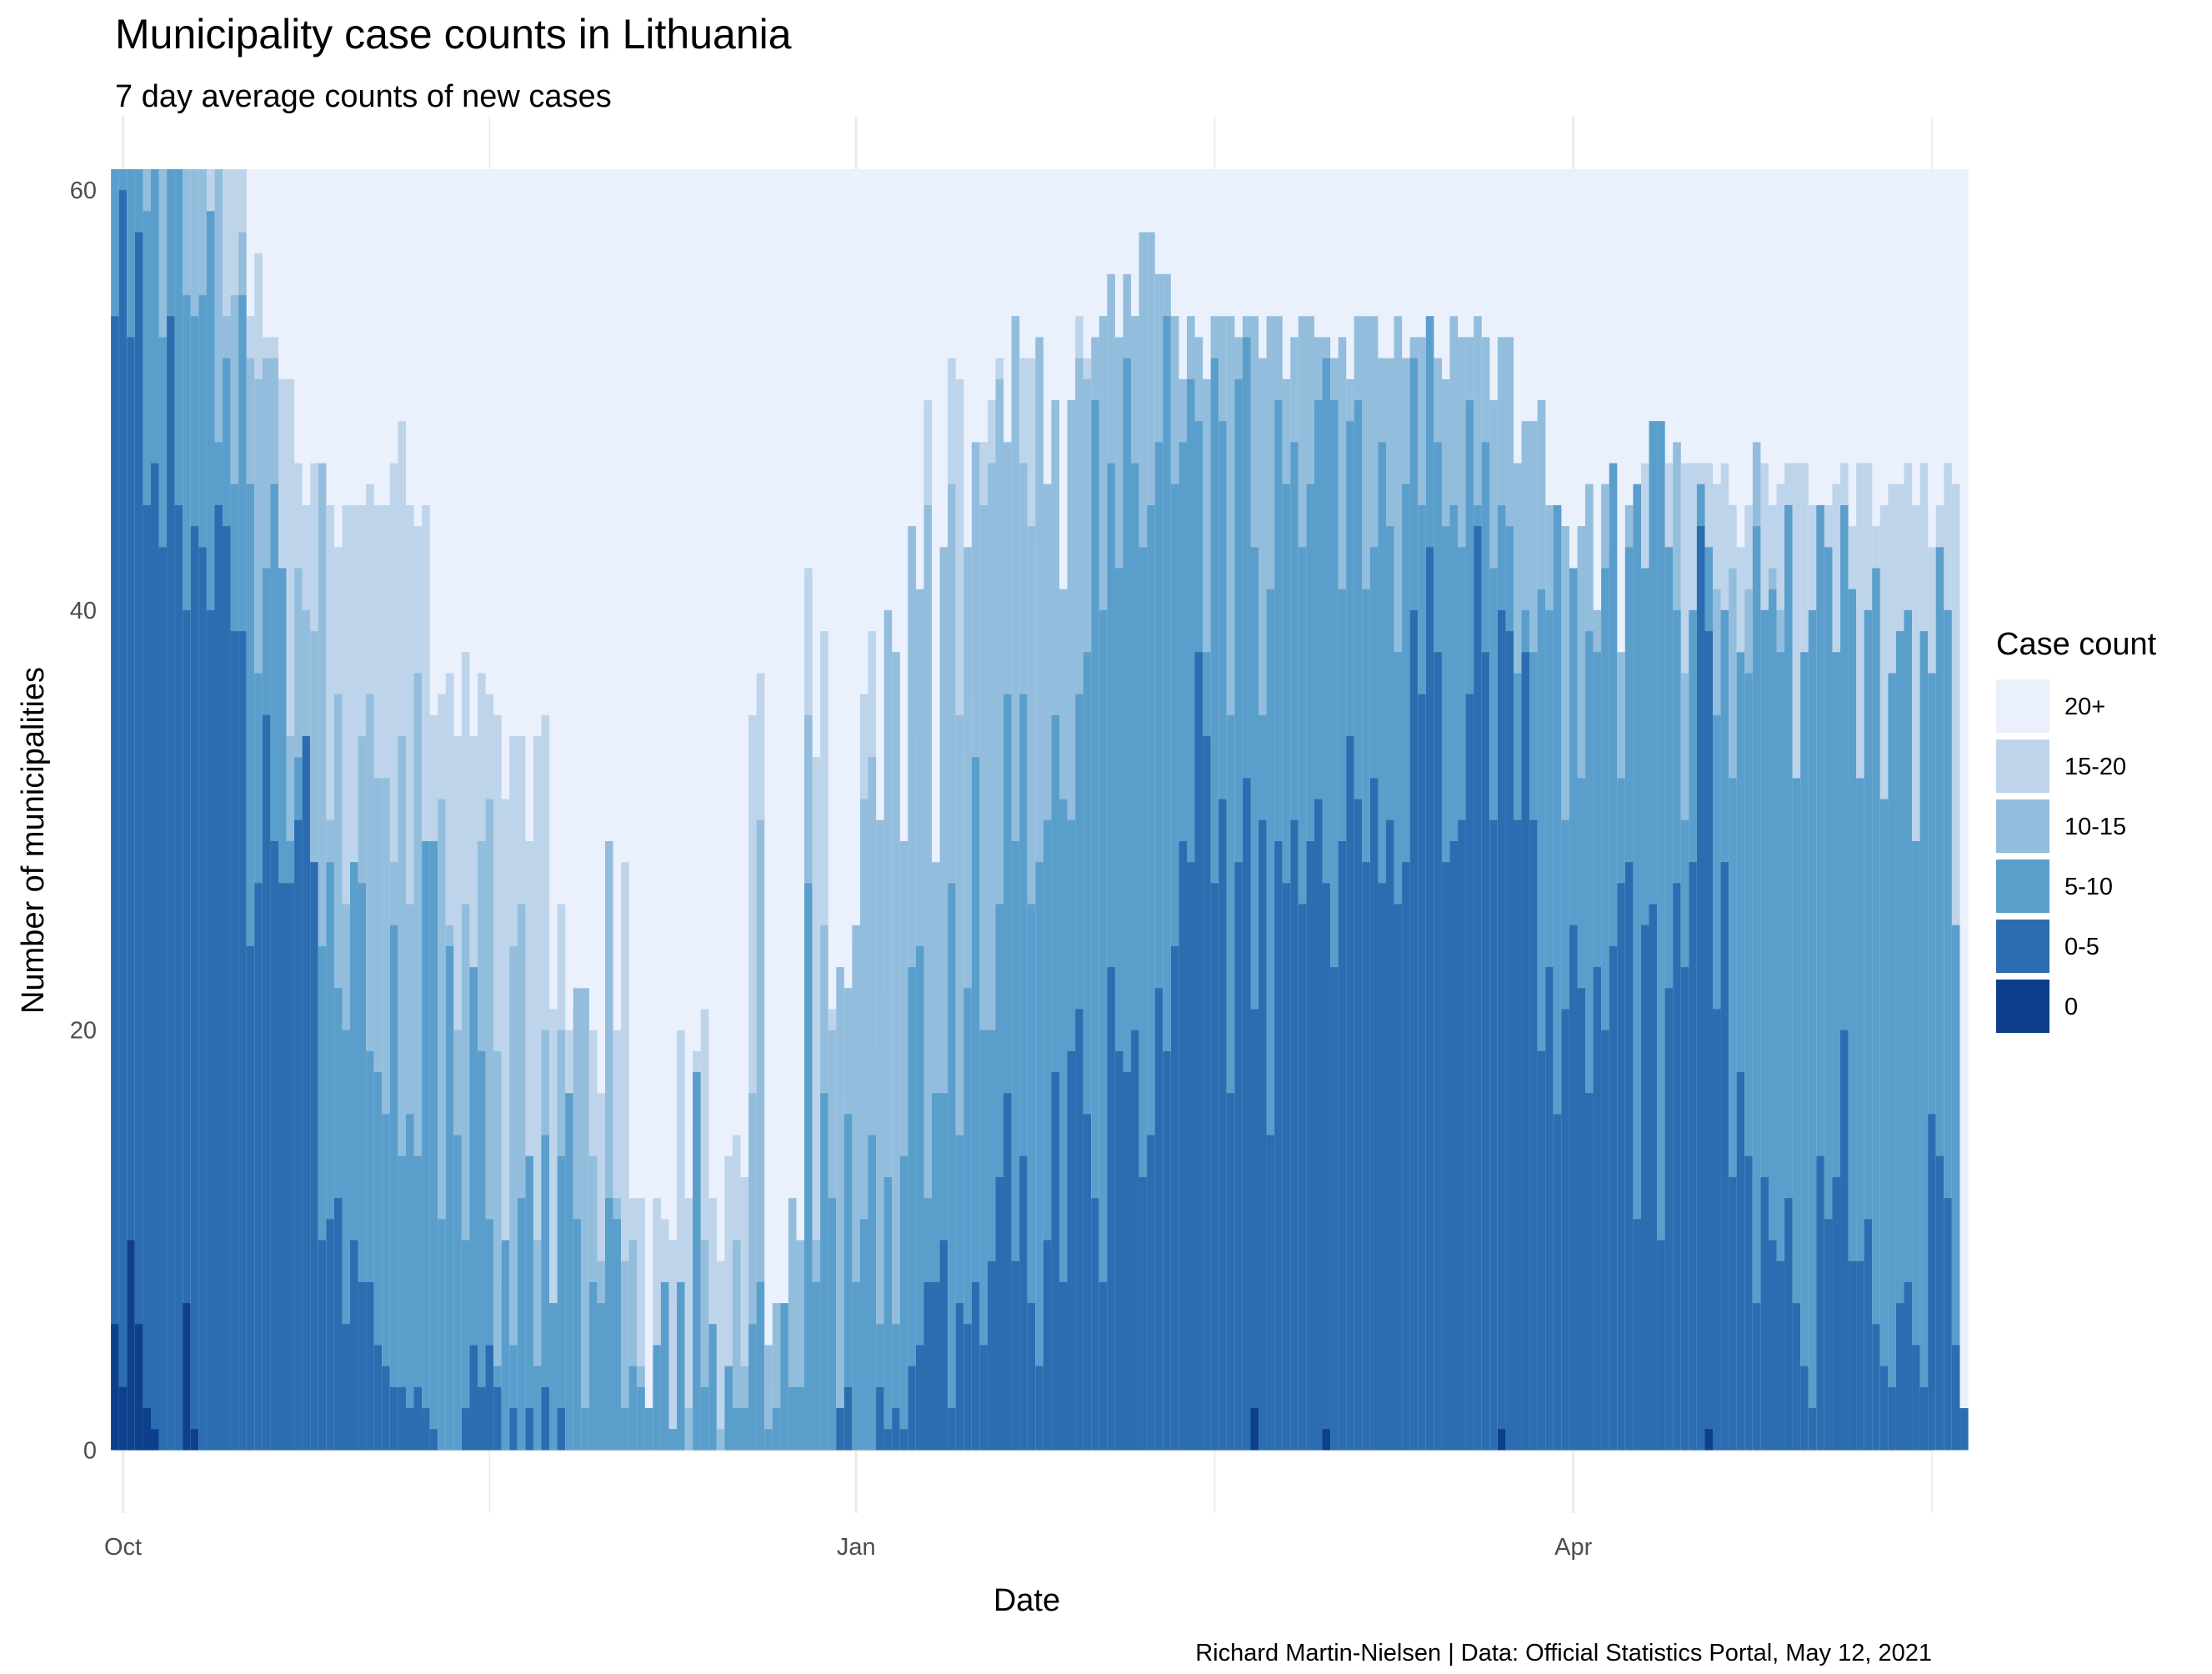 This screenshot has height=1674, width=2212. I want to click on x-tick-label: Jan, so click(856, 1548).